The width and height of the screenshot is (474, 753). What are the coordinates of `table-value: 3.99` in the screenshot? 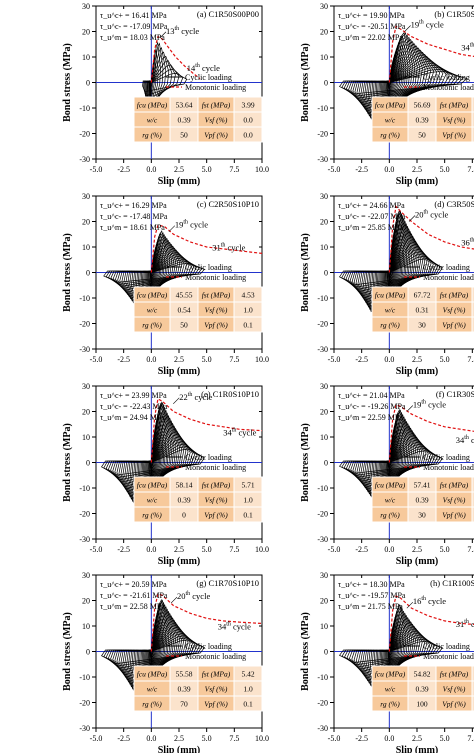 It's located at (247, 105).